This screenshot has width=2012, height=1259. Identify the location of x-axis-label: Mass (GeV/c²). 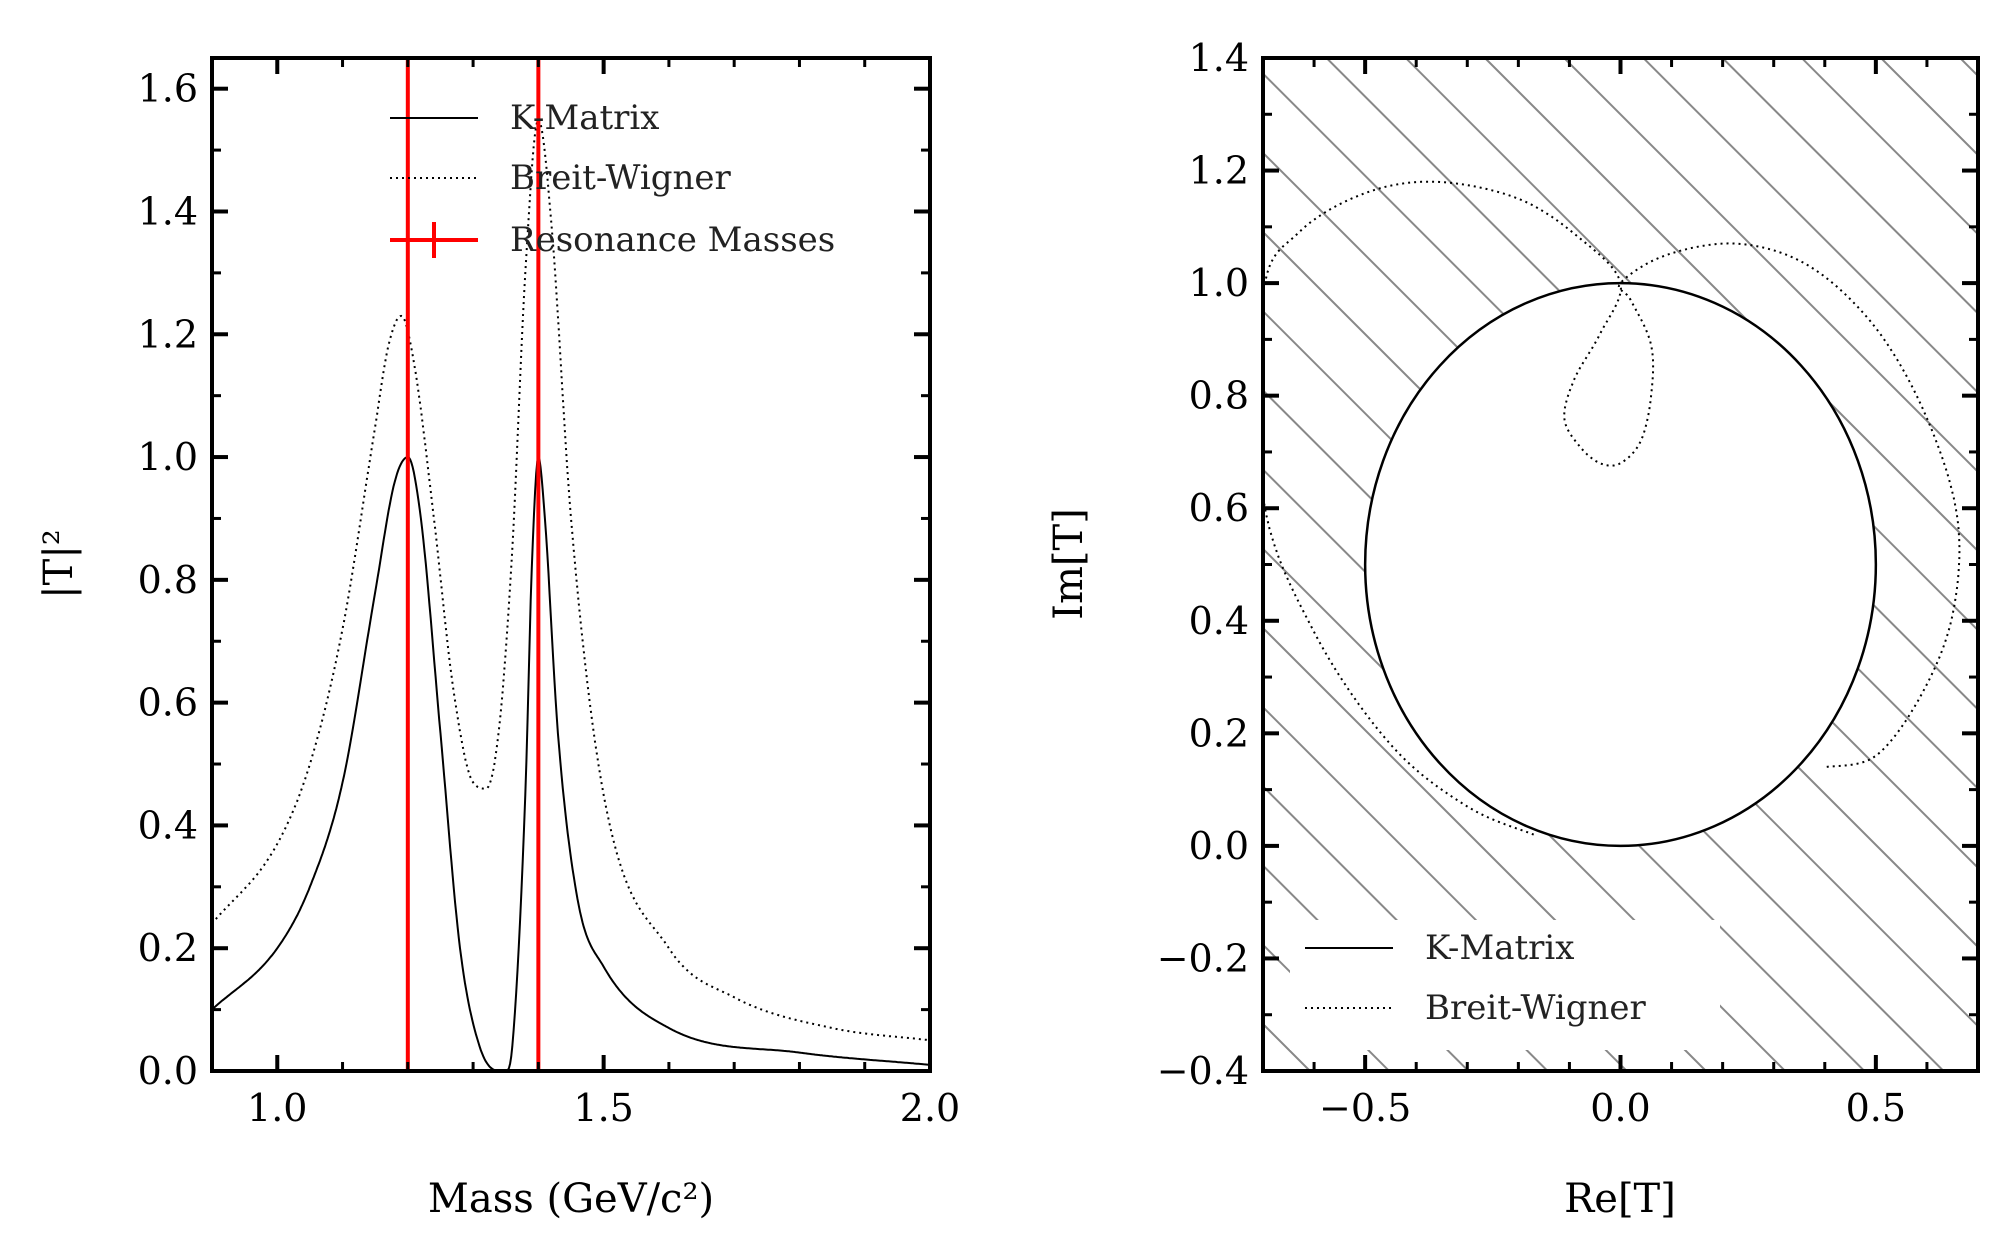
(571, 1199).